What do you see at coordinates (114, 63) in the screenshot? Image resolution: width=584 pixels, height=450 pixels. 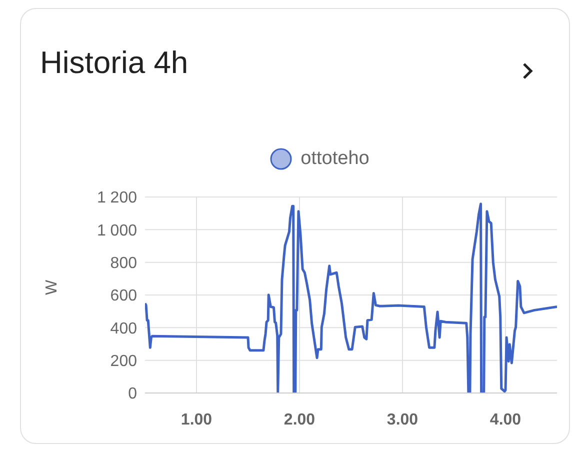 I see `chart-title: Historia 4h` at bounding box center [114, 63].